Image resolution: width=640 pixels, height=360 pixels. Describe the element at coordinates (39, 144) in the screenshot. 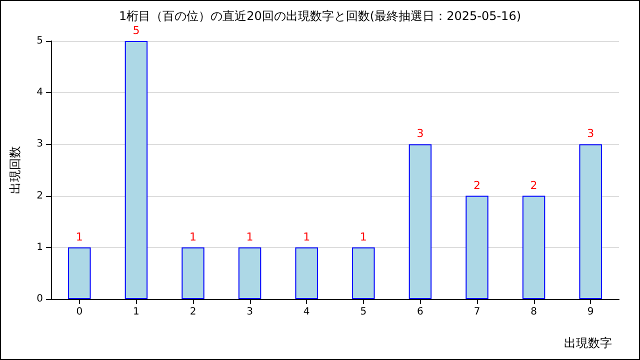

I see `y-tick-label: 3` at that location.